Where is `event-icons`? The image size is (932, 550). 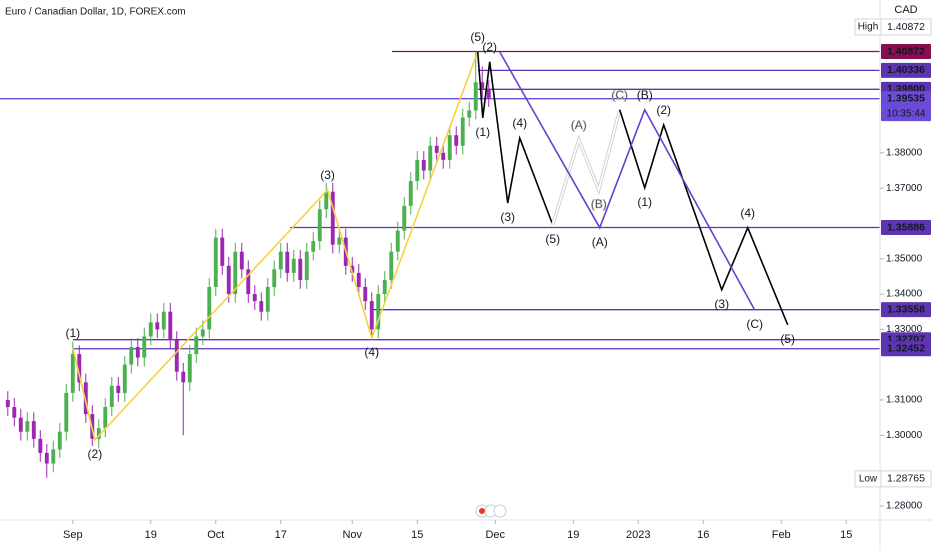 event-icons is located at coordinates (491, 511).